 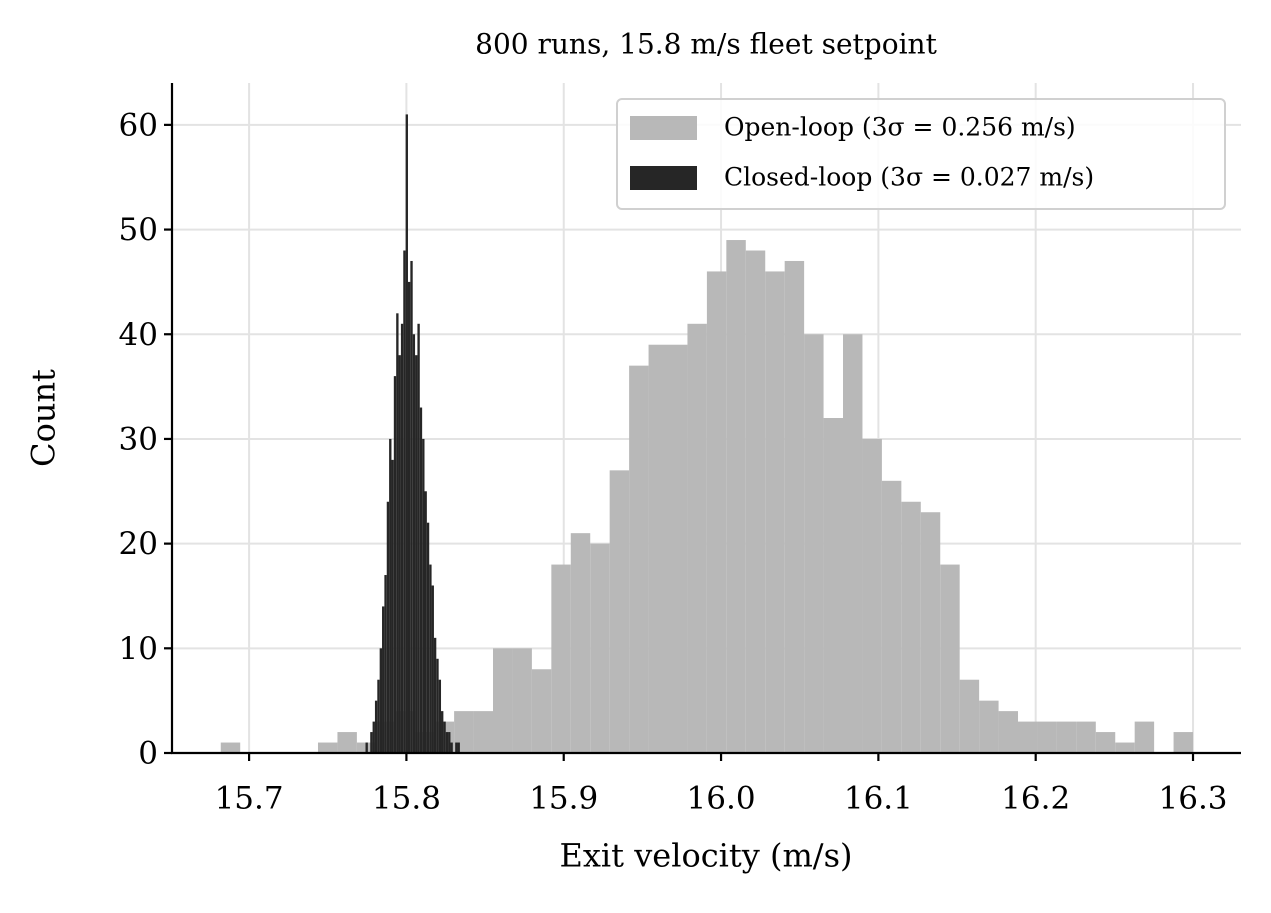 What do you see at coordinates (706, 856) in the screenshot?
I see `x-axis-label: Exit velocity (m/s)` at bounding box center [706, 856].